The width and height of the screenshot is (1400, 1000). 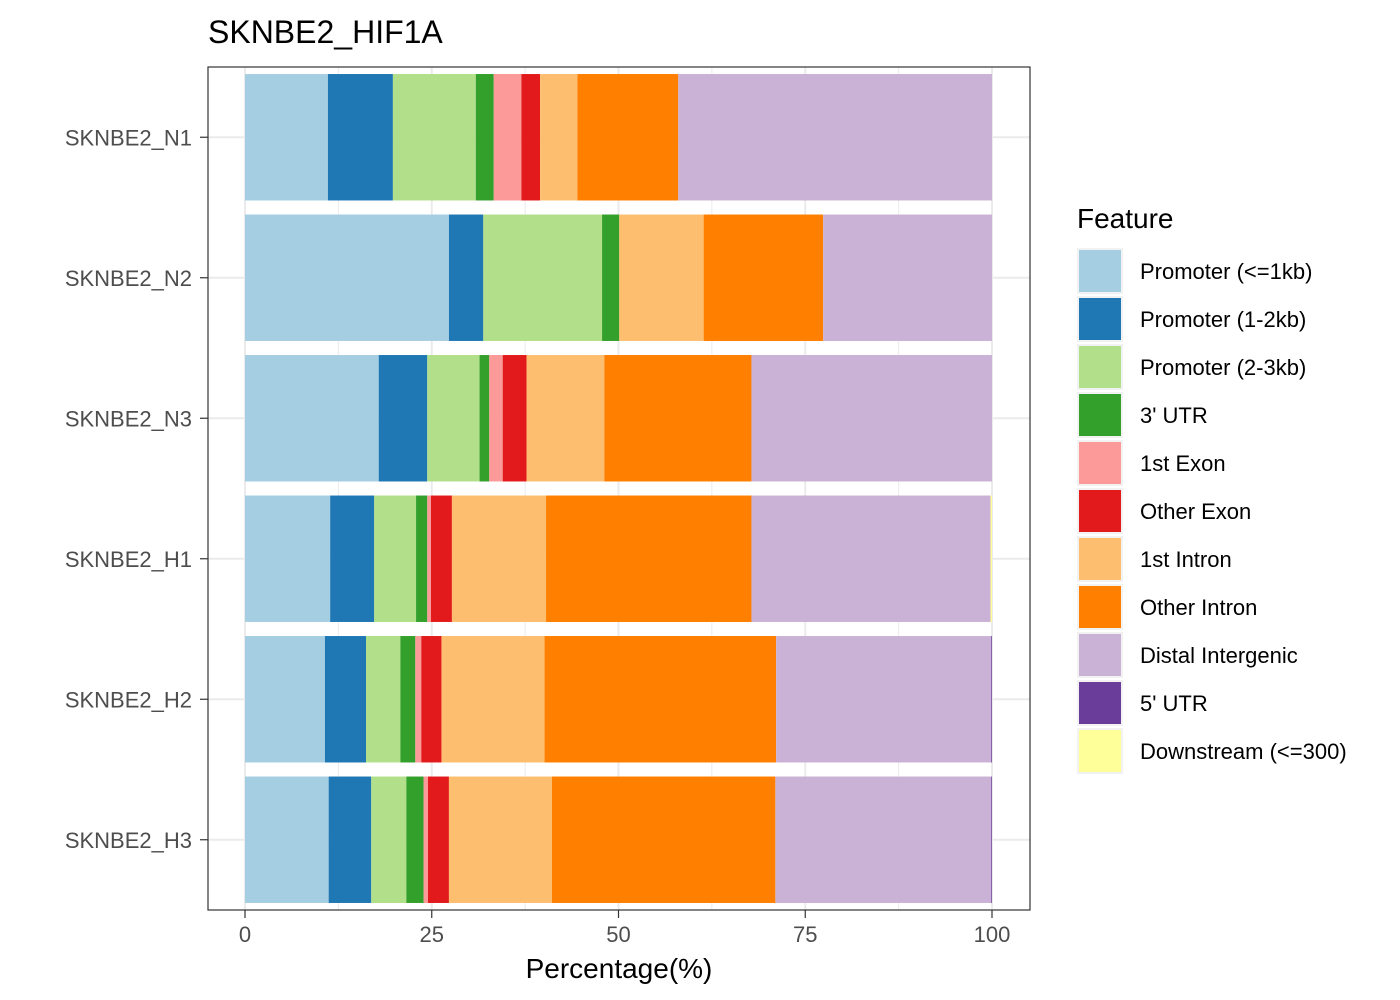 What do you see at coordinates (1174, 703) in the screenshot?
I see `legend-label: 5' UTR` at bounding box center [1174, 703].